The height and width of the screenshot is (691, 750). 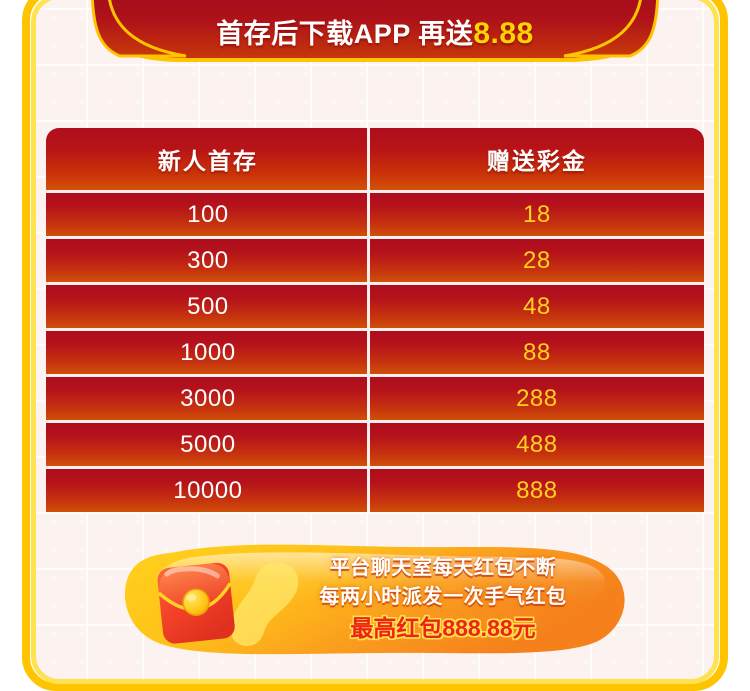 I want to click on cell-bonus: 488, so click(x=537, y=444).